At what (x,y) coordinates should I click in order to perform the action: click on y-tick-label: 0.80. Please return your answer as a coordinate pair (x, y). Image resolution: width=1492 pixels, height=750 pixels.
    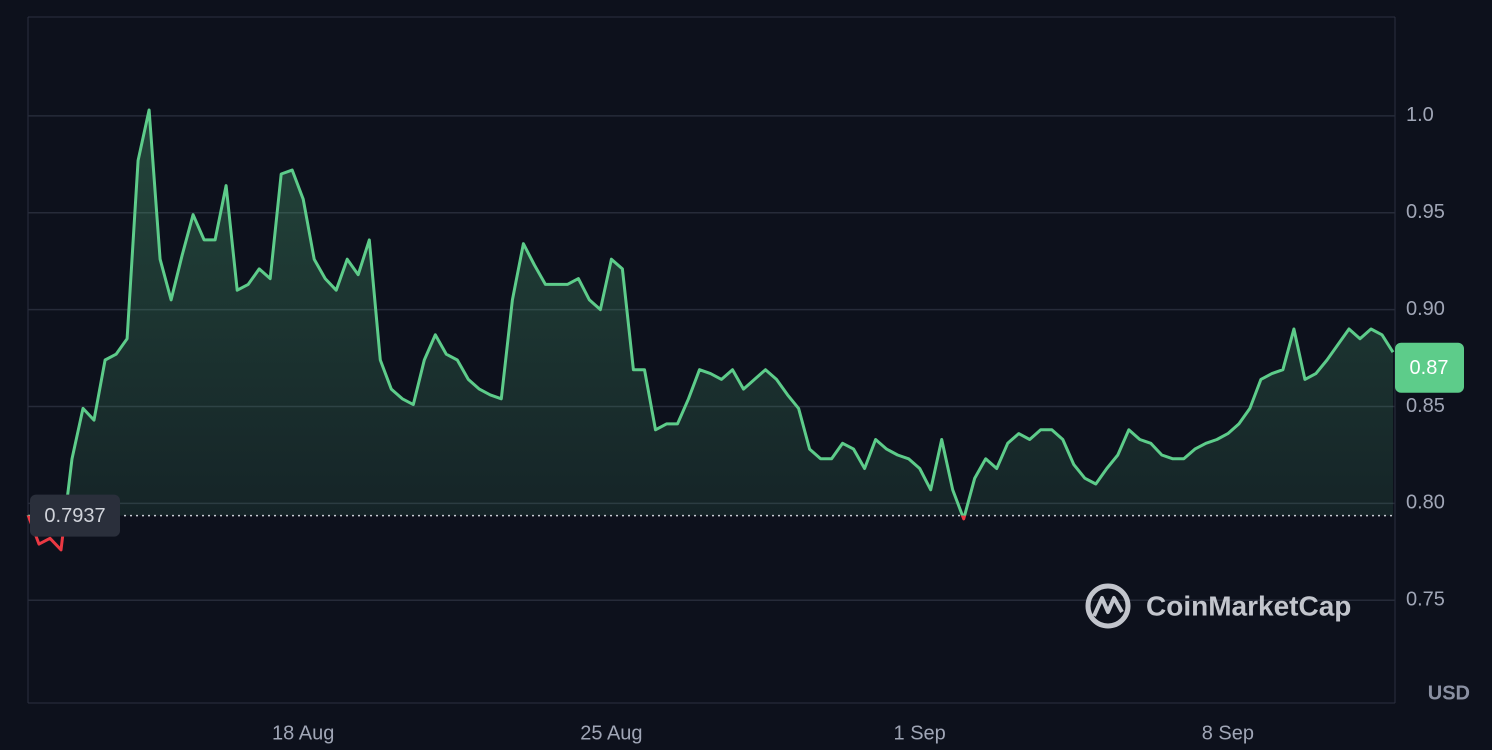
    Looking at the image, I should click on (1425, 503).